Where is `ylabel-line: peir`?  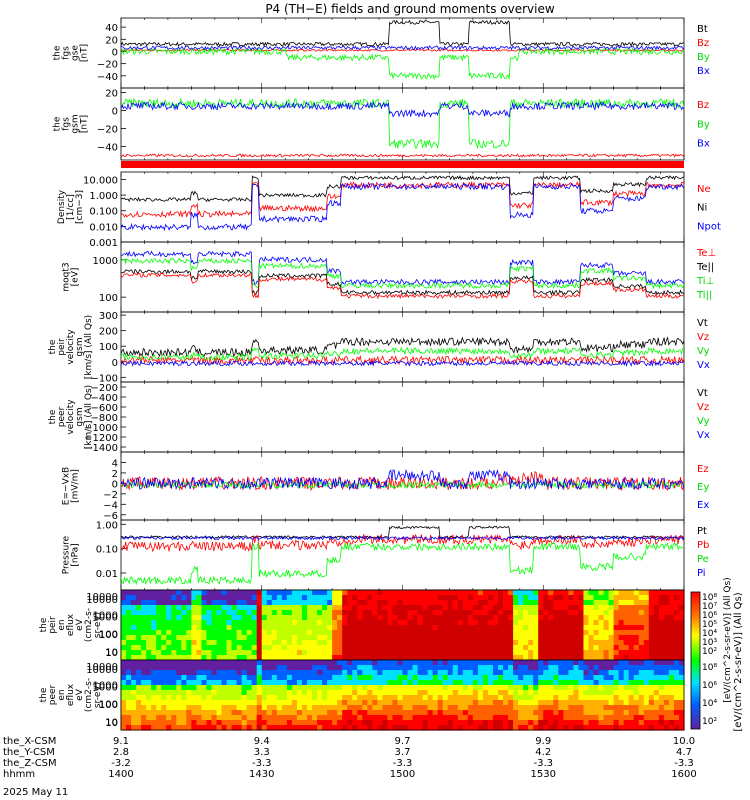 ylabel-line: peir is located at coordinates (62, 347).